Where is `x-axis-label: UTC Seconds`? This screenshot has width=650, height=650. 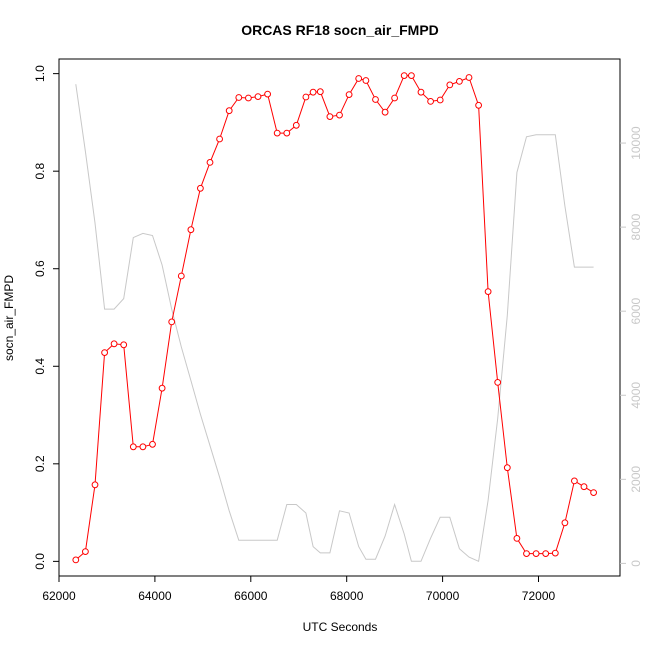 x-axis-label: UTC Seconds is located at coordinates (340, 627).